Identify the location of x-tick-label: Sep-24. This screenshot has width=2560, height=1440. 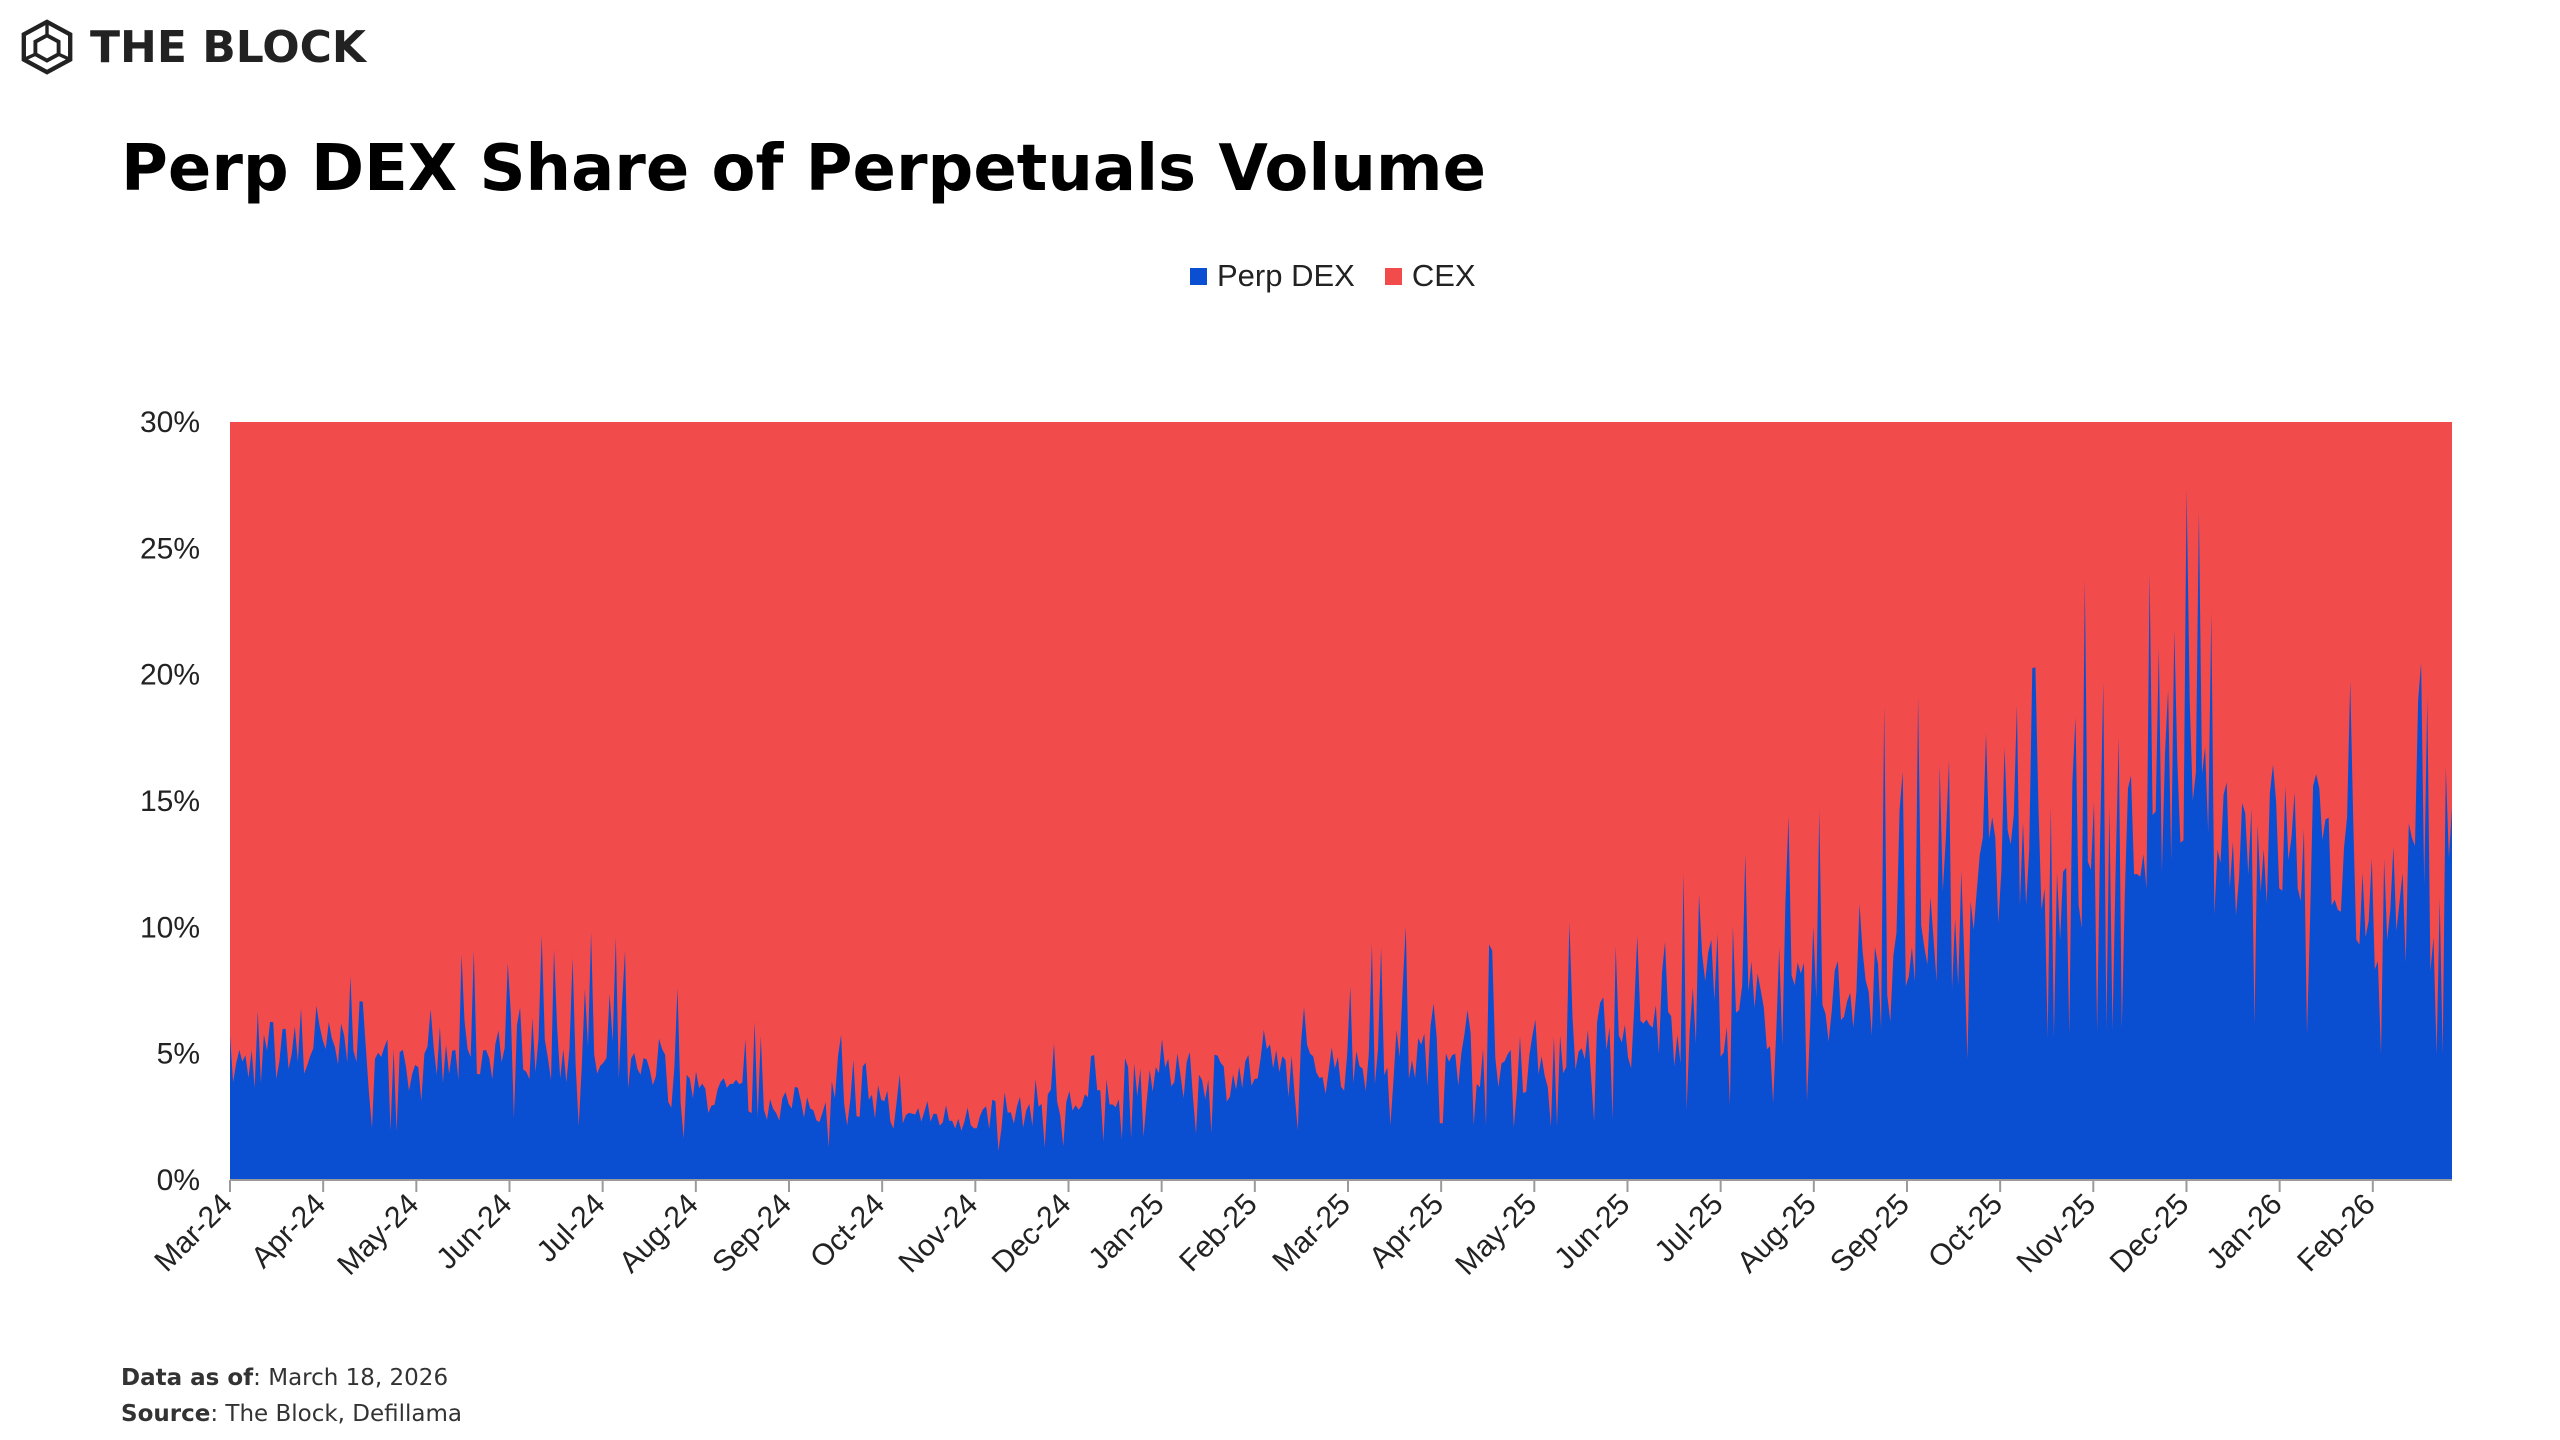
(752, 1234).